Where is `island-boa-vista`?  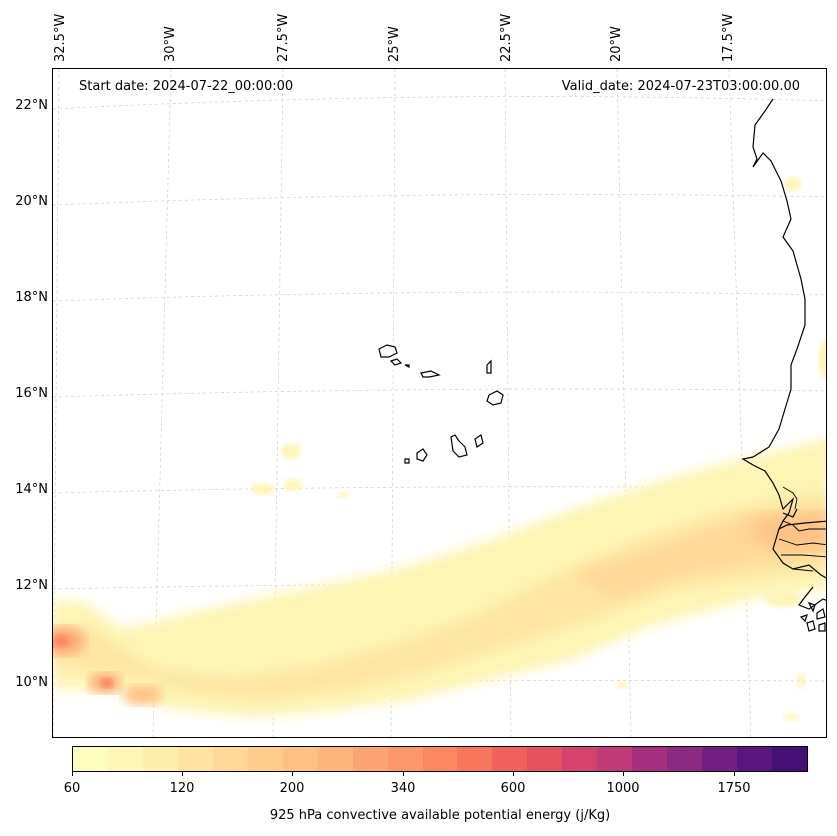
island-boa-vista is located at coordinates (495, 398).